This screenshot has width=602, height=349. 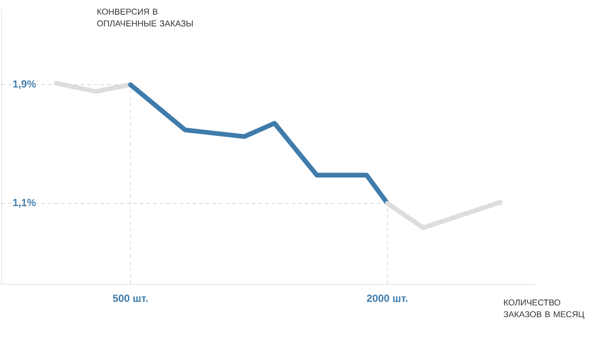 I want to click on y-axis-title: КОНВЕРСИЯ В ОПЛАЧЕННЫЕ ЗАКАЗЫ, so click(x=145, y=17).